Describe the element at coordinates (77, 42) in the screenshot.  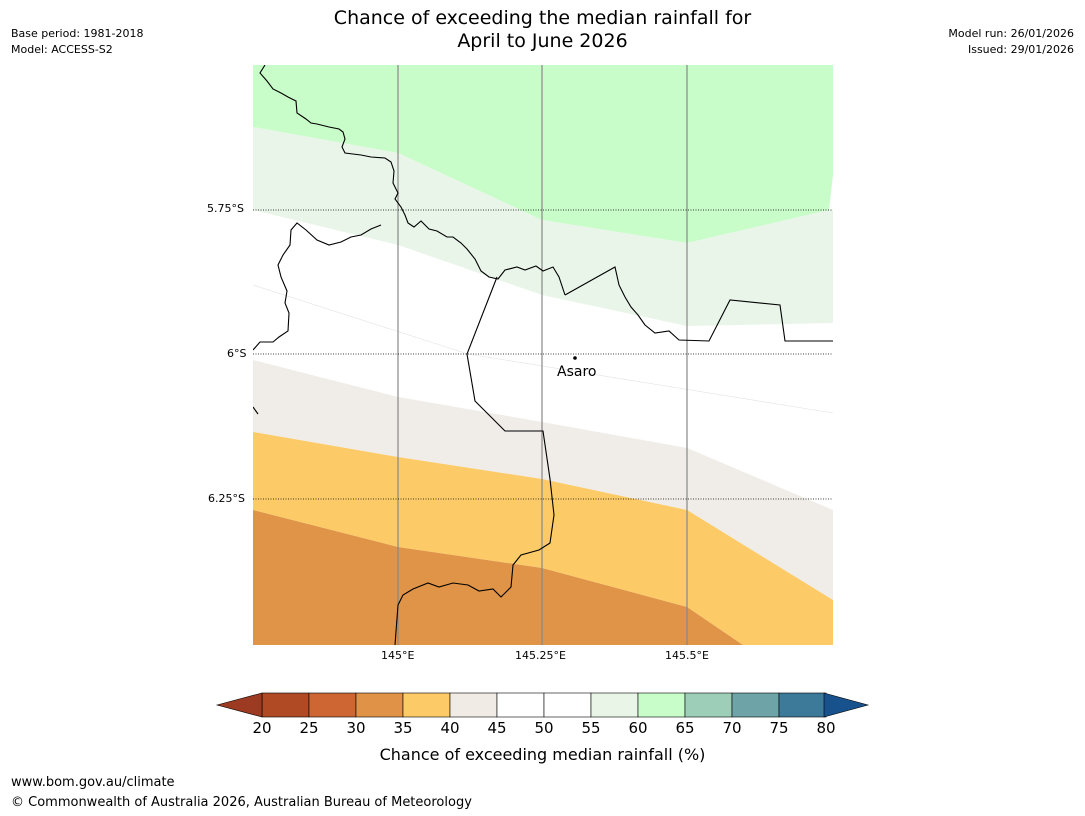
I see `meta-left: Base period: 1981-2018 Model: ACCESS-S2` at that location.